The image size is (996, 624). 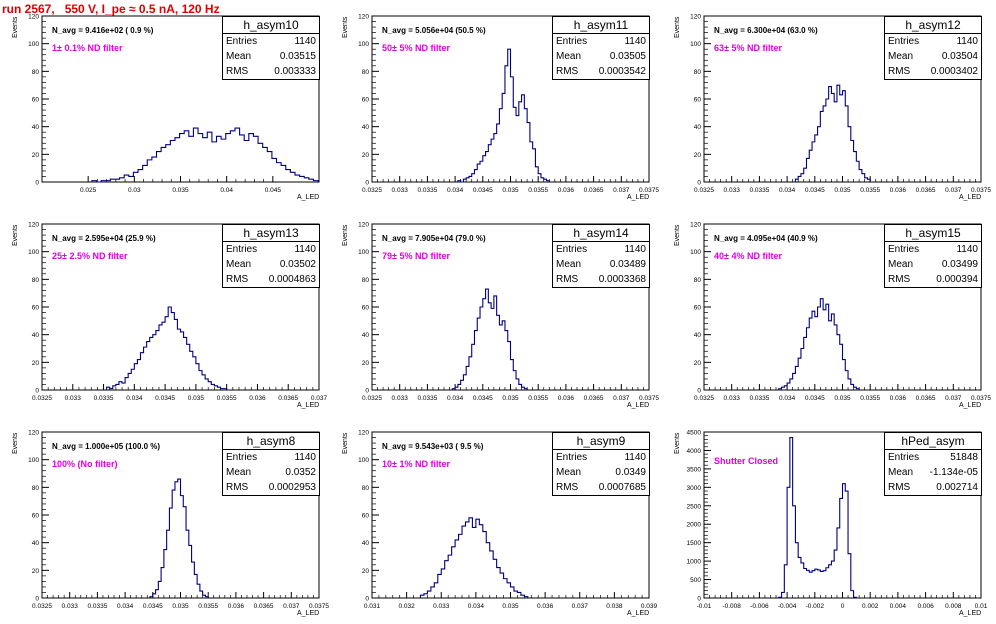 What do you see at coordinates (36, 363) in the screenshot?
I see `y-tick-label: 20` at bounding box center [36, 363].